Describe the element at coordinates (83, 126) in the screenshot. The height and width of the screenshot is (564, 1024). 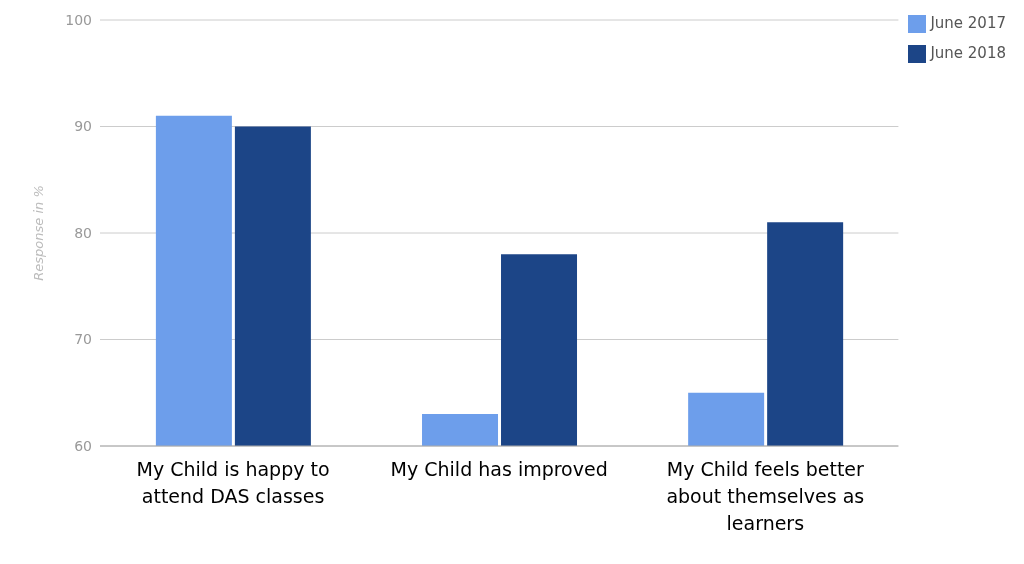
I see `y-tick-label: 90` at that location.